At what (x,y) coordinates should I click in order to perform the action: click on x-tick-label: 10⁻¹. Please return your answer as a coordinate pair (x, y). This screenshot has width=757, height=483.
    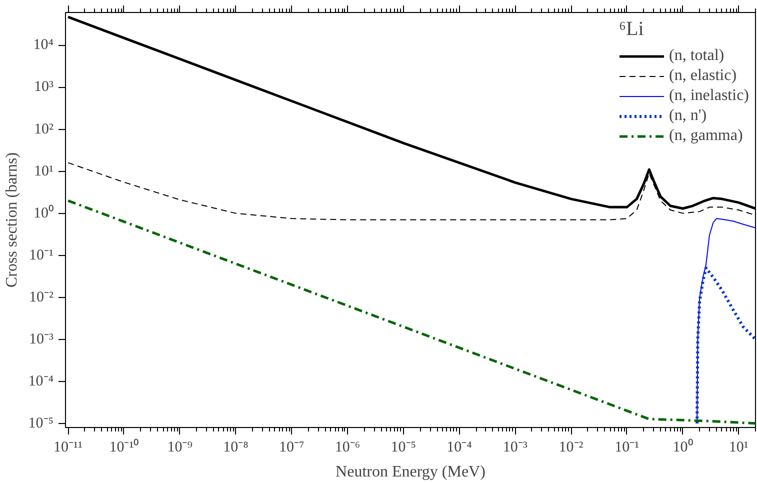
    Looking at the image, I should click on (627, 448).